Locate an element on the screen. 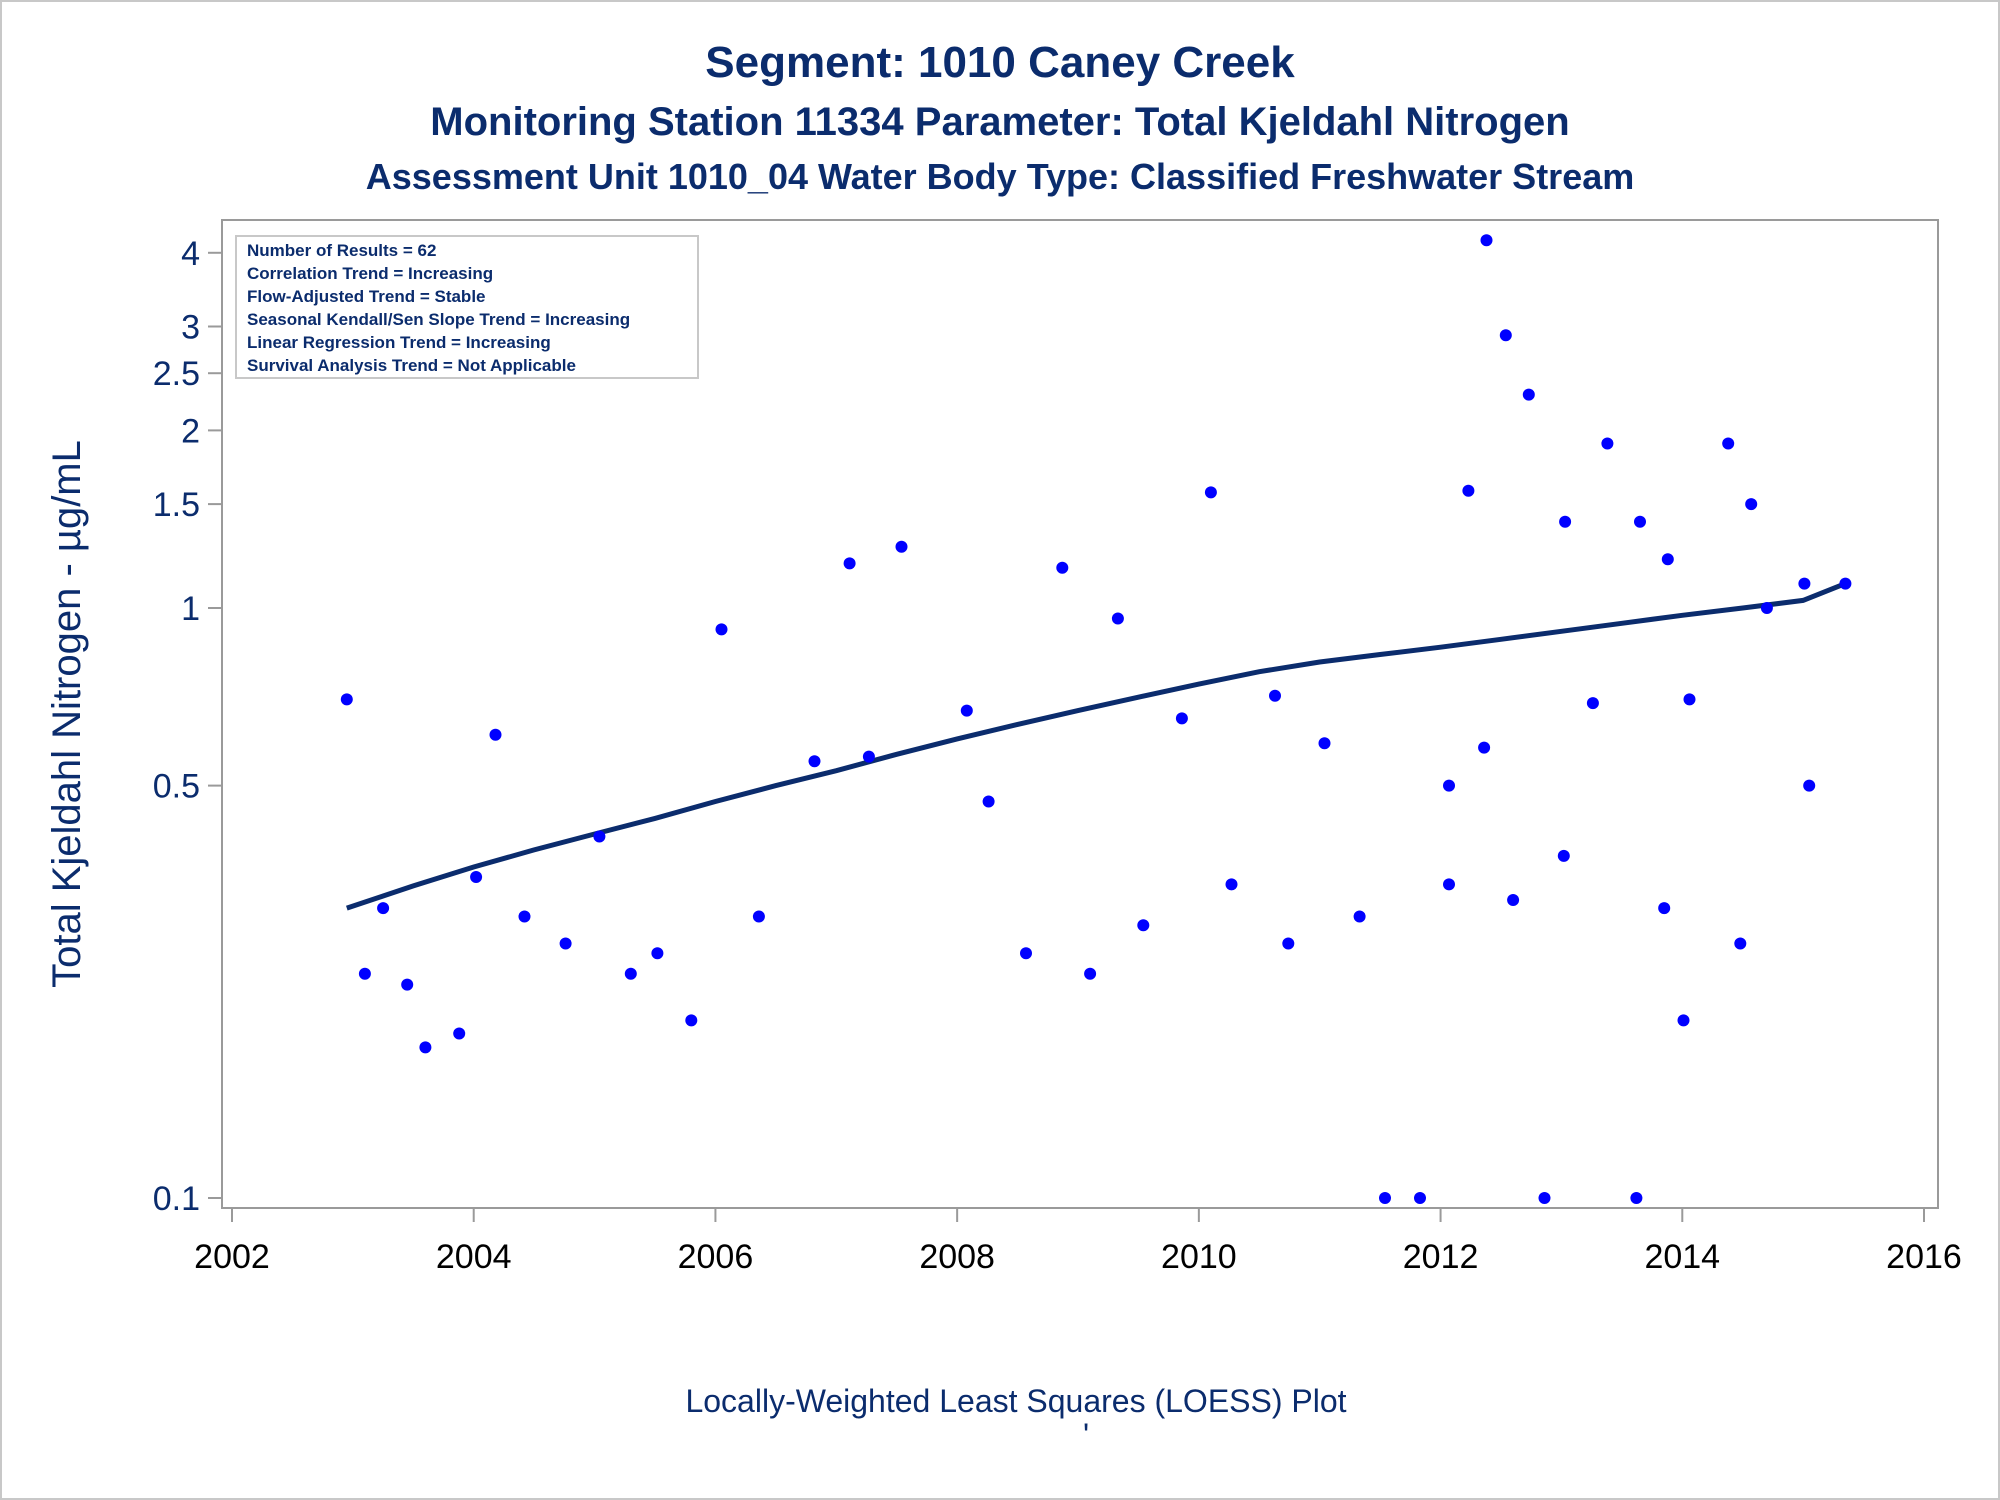  y-tick-label: 3 is located at coordinates (190, 327).